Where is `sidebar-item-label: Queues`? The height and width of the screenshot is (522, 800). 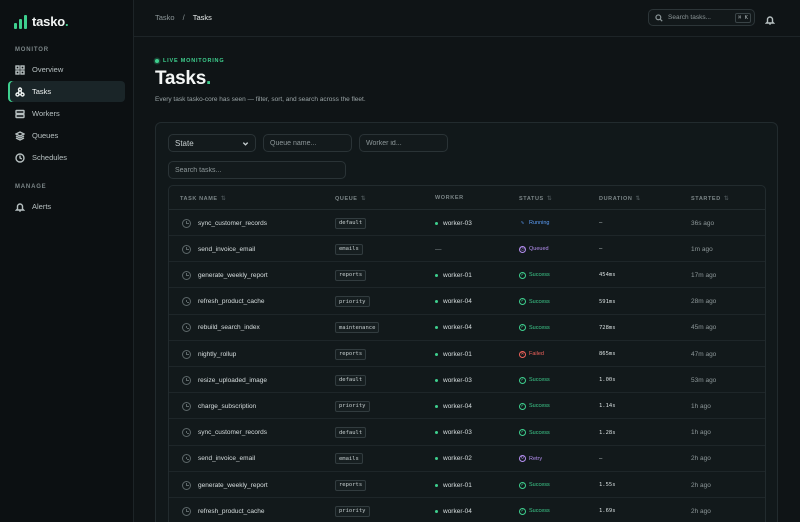
sidebar-item-label: Queues is located at coordinates (45, 135).